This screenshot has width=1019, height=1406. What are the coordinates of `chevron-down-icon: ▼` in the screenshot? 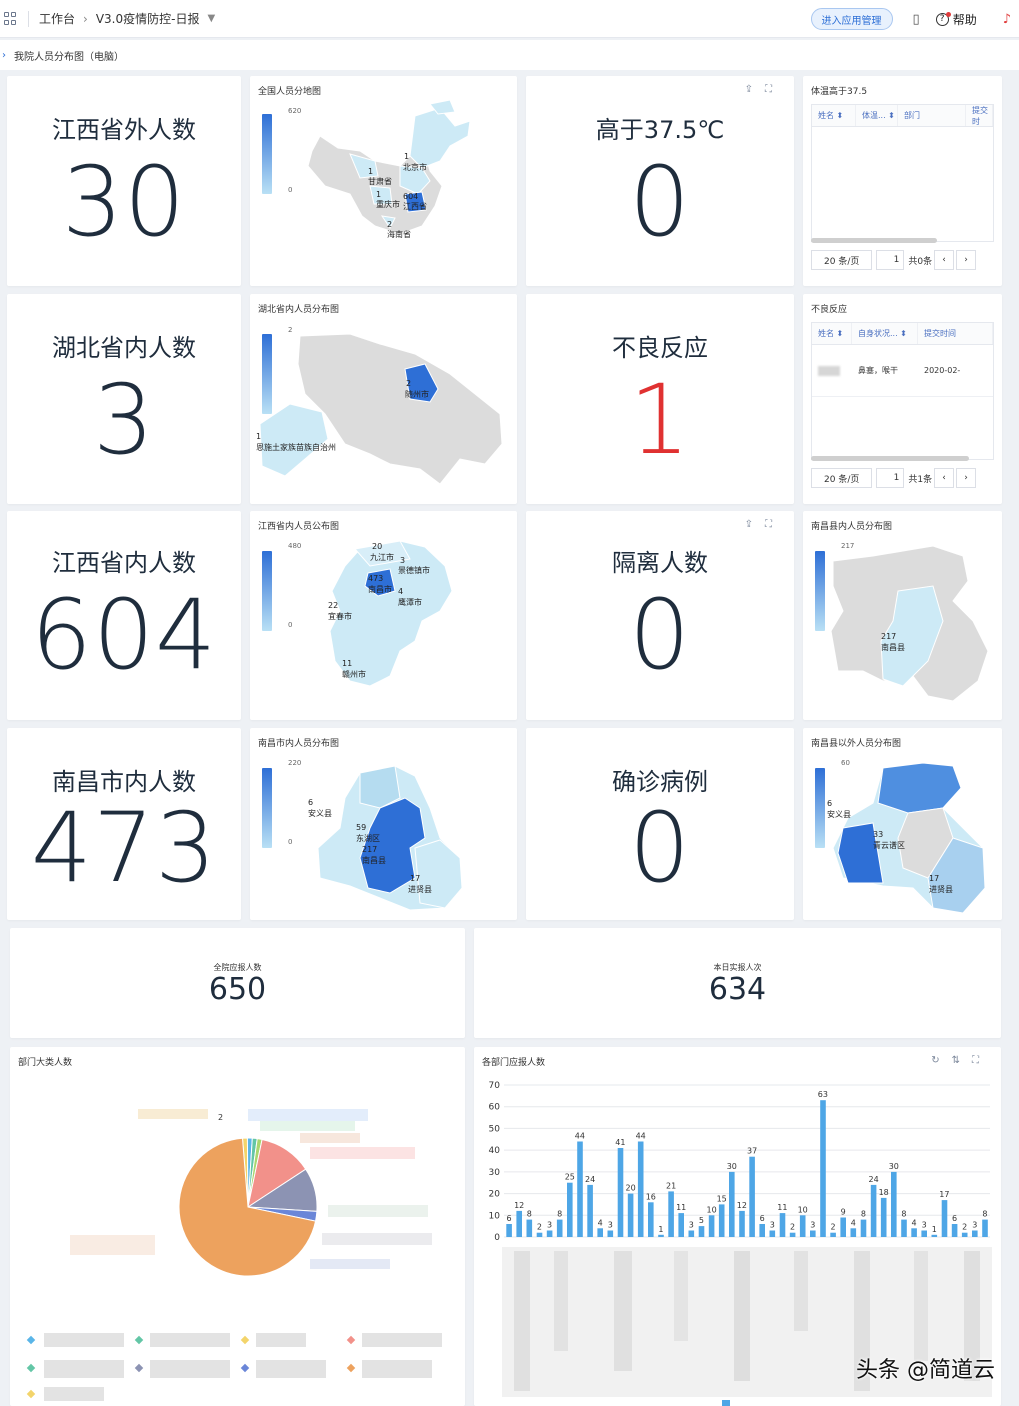 It's located at (211, 18).